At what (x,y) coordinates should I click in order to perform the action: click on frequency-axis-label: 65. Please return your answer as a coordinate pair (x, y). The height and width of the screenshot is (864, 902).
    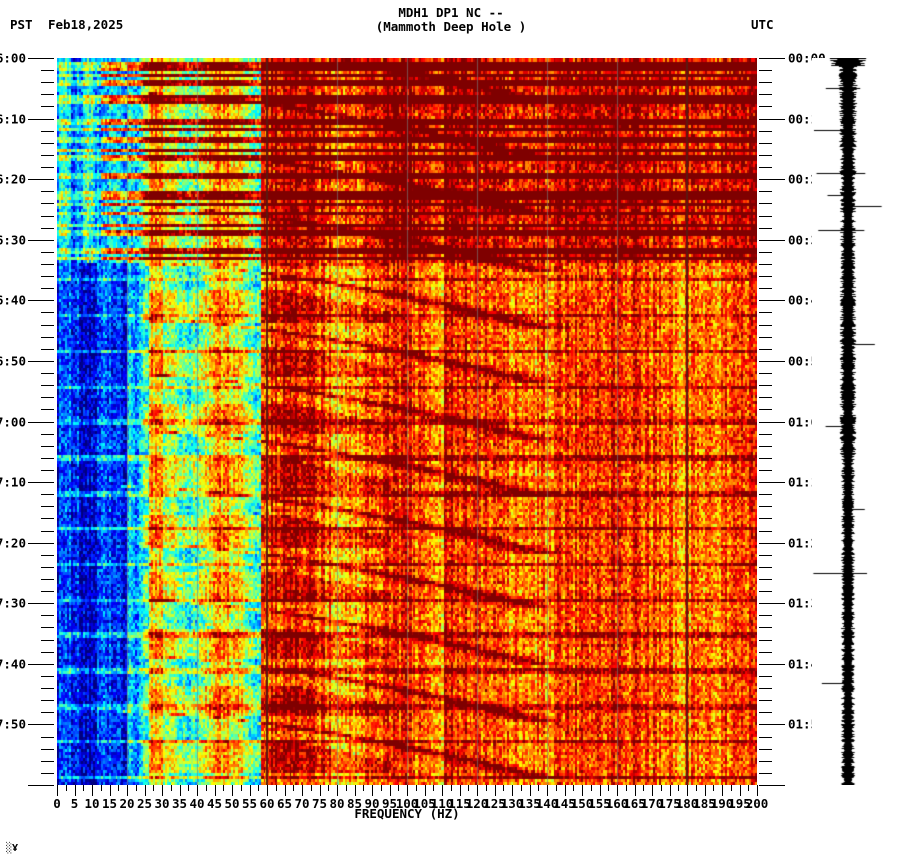
    Looking at the image, I should click on (284, 803).